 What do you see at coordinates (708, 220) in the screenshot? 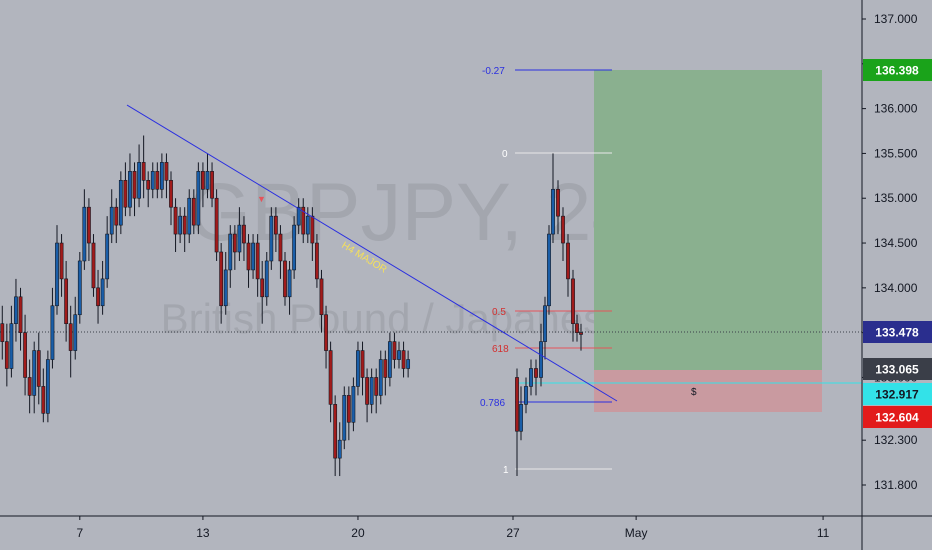
I see `profit-zone` at bounding box center [708, 220].